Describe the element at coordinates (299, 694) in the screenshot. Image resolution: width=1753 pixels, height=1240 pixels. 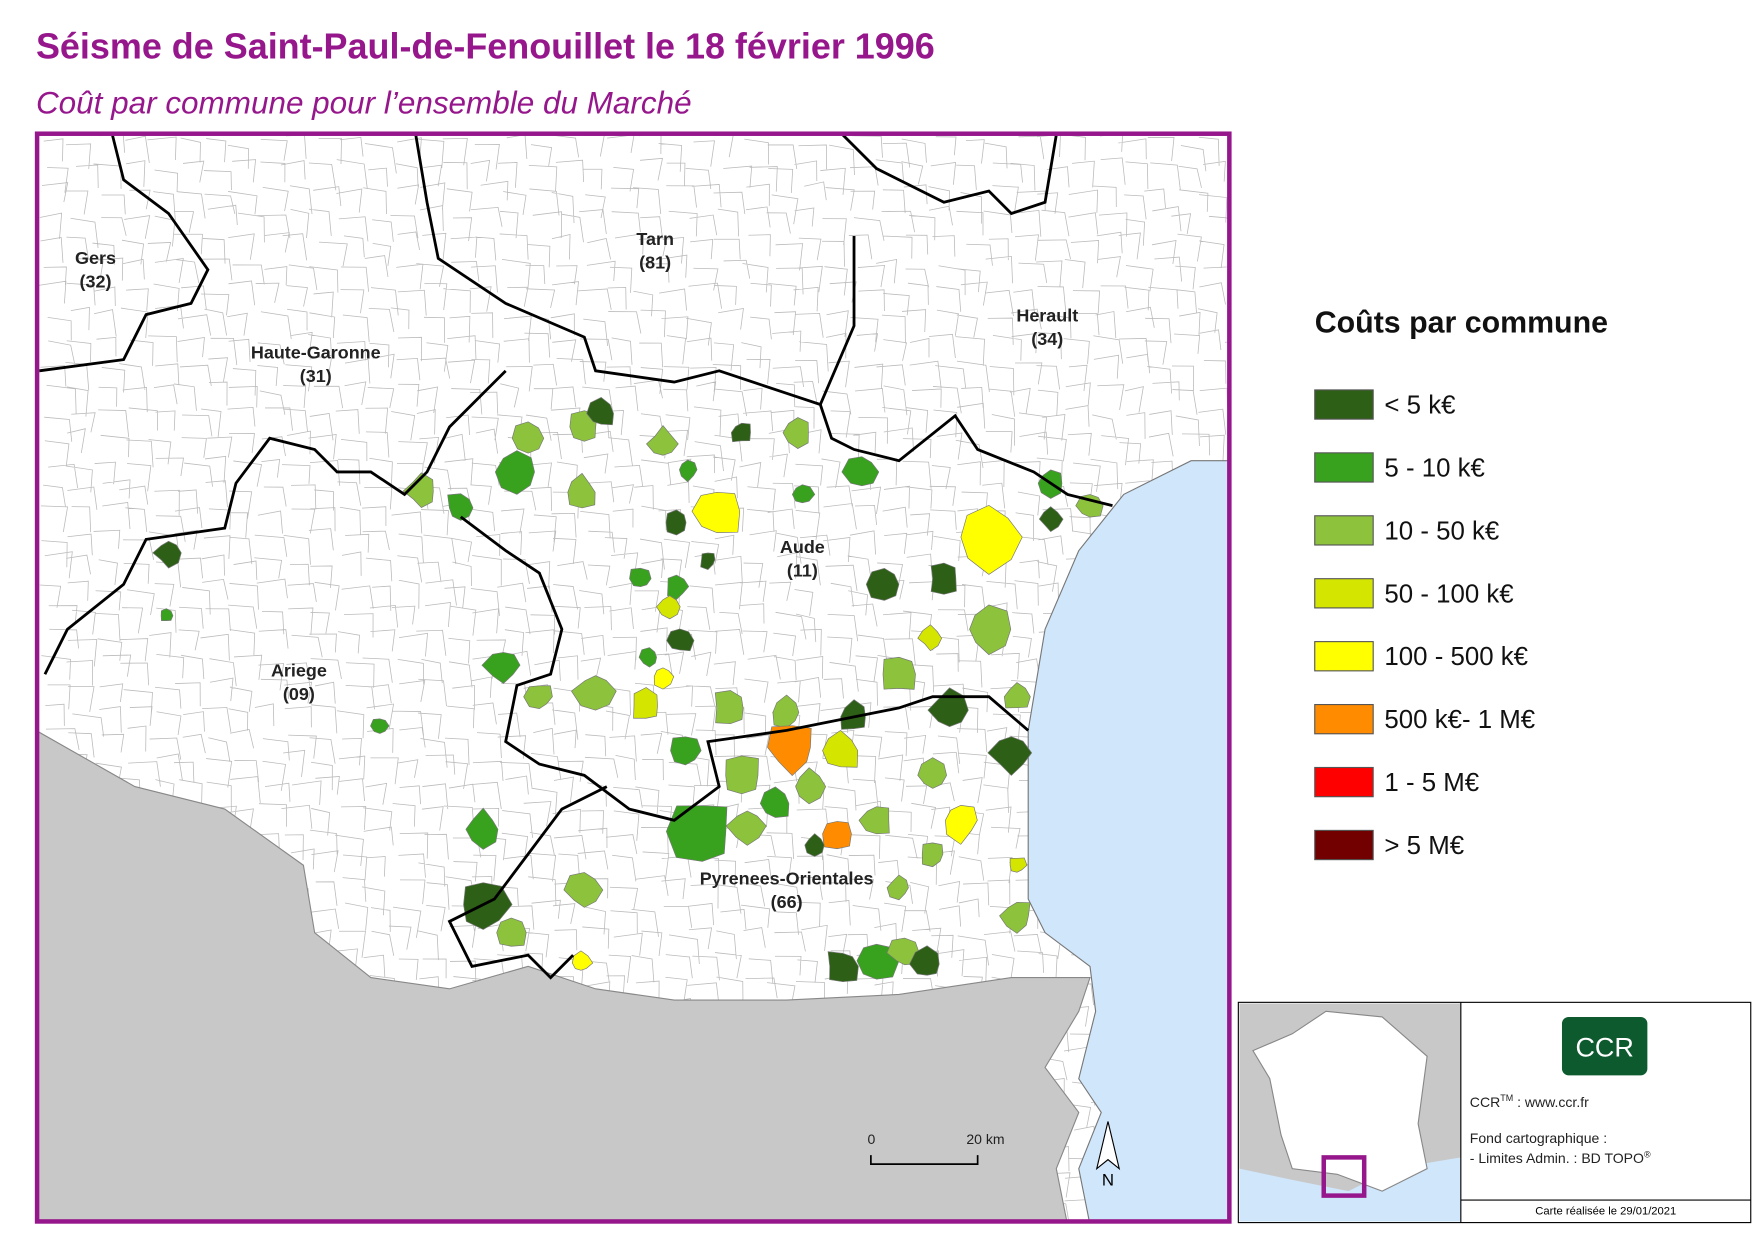
I see `department-code: (09)` at that location.